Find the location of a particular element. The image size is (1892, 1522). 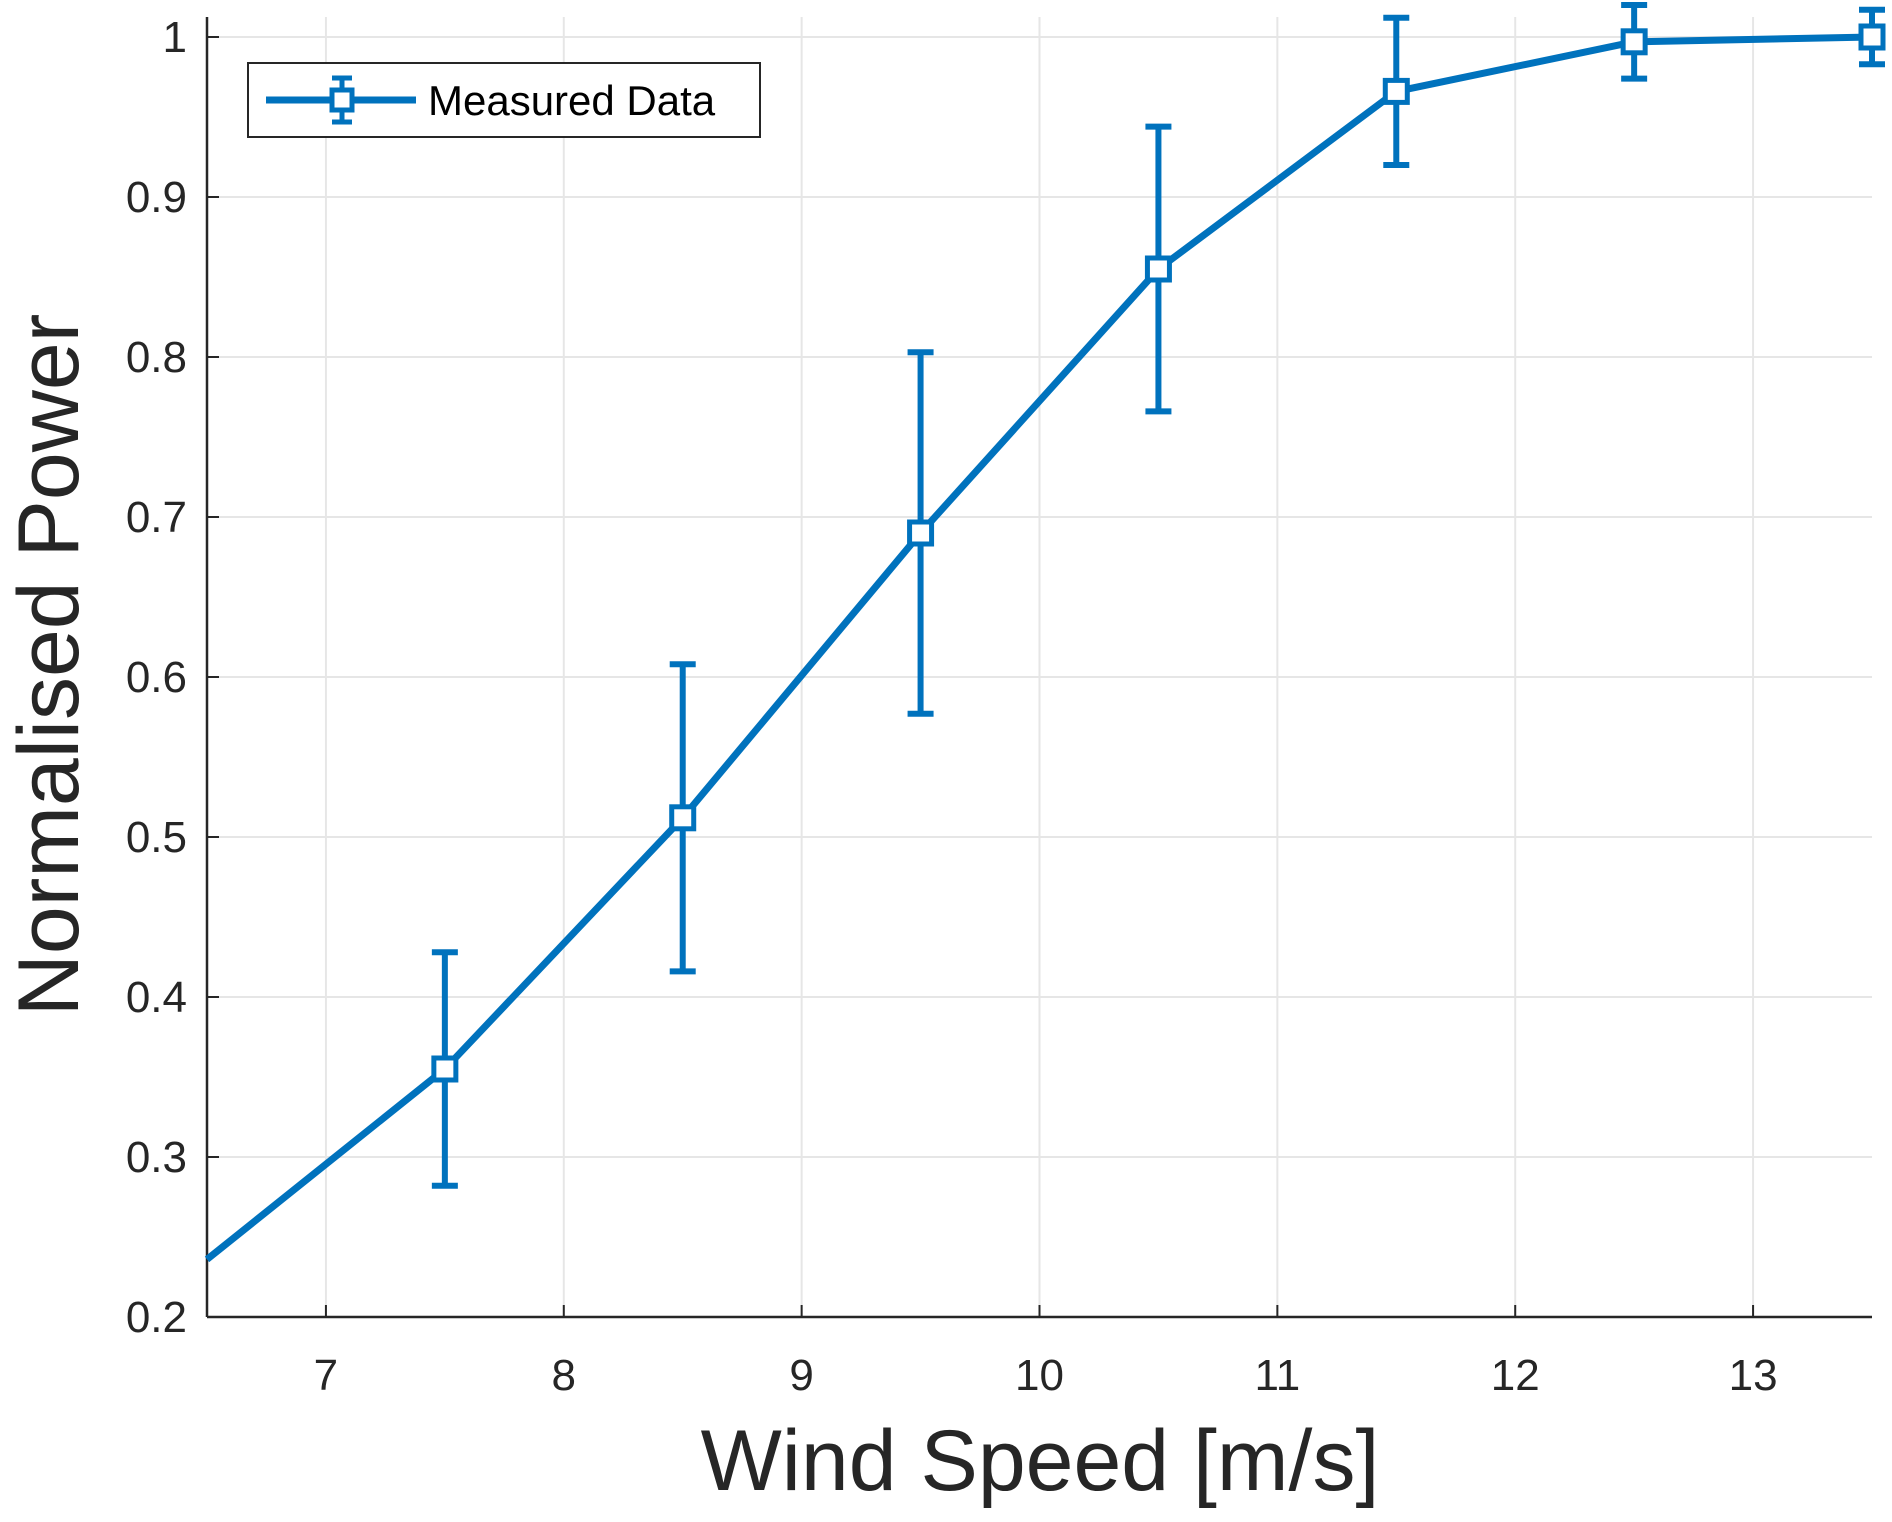

x-tick-label: 13 is located at coordinates (1753, 1375).